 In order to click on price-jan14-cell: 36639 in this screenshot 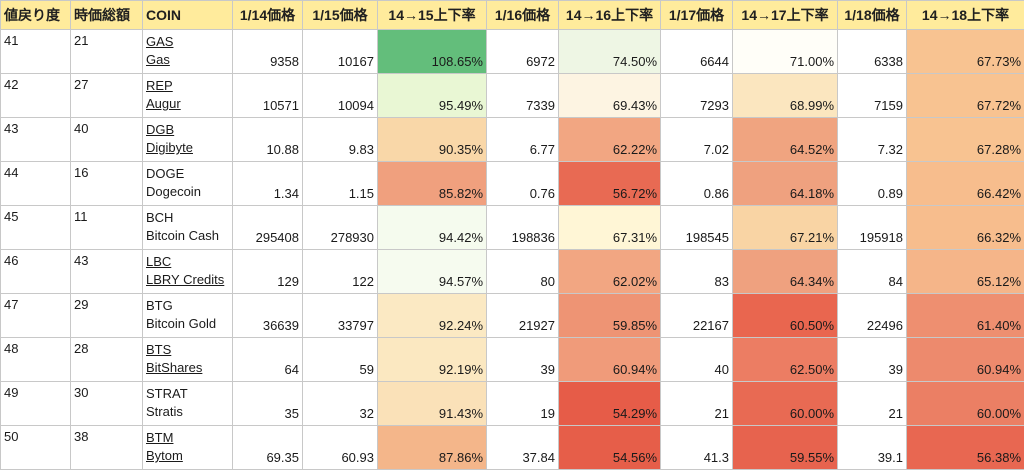, I will do `click(268, 316)`.